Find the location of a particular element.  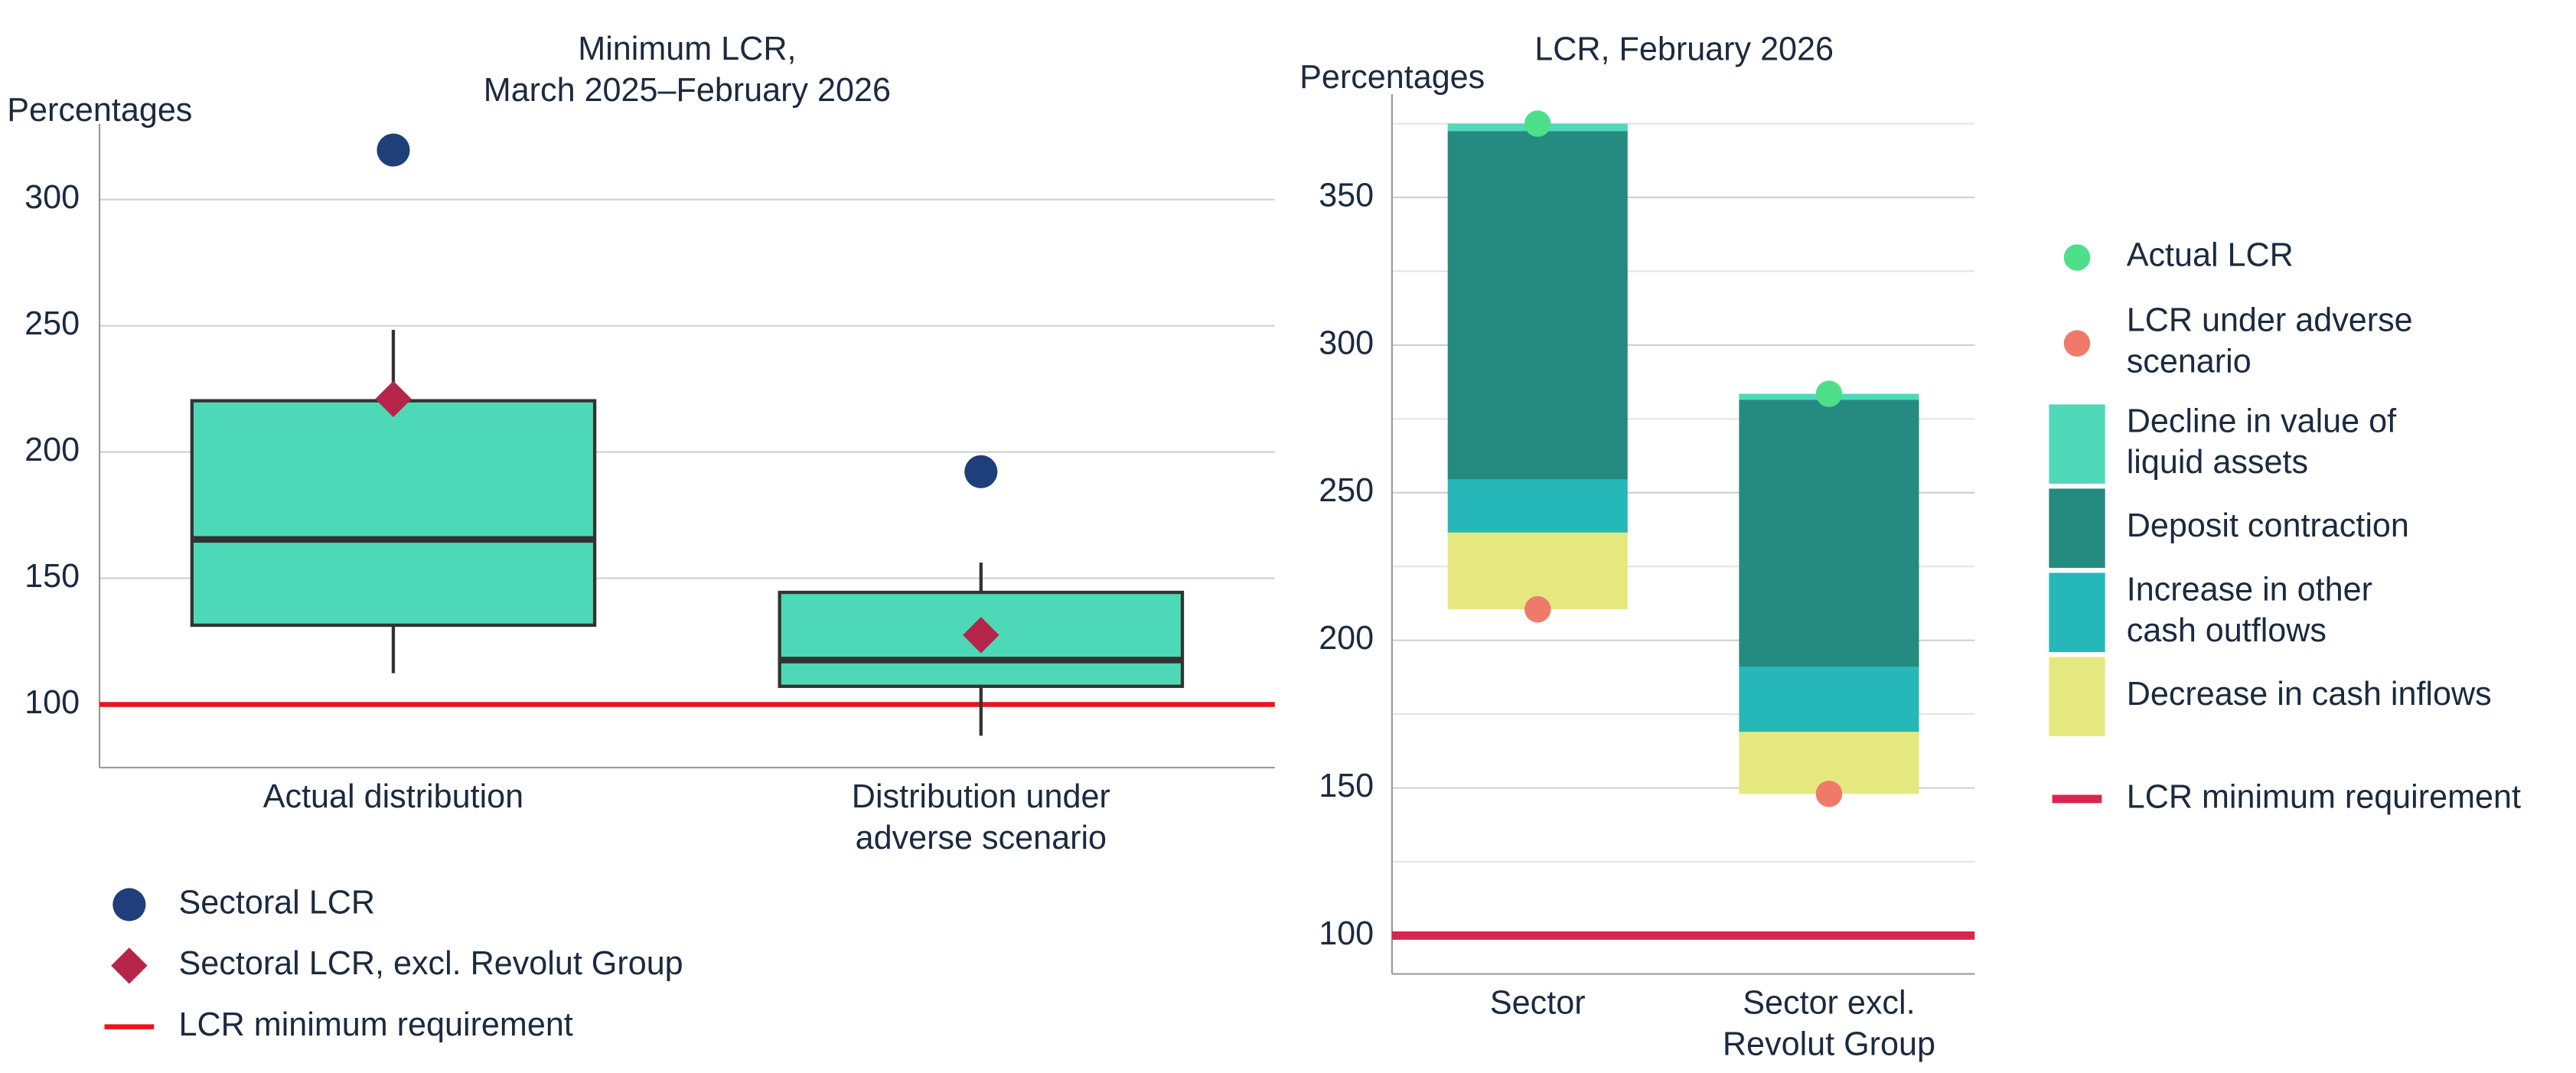

legend-label: Increase in other cash outflows is located at coordinates (2249, 611).